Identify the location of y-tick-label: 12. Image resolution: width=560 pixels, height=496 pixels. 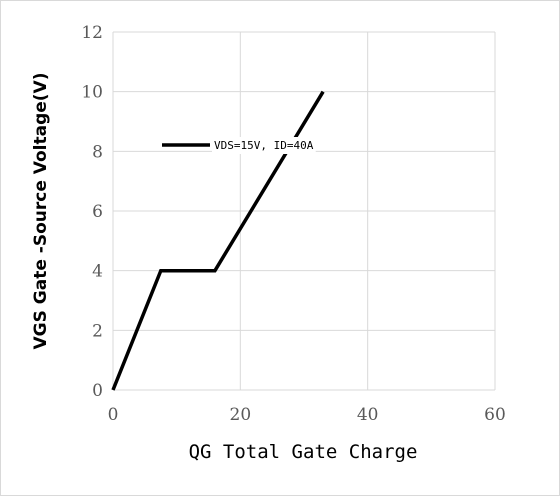
(92, 33).